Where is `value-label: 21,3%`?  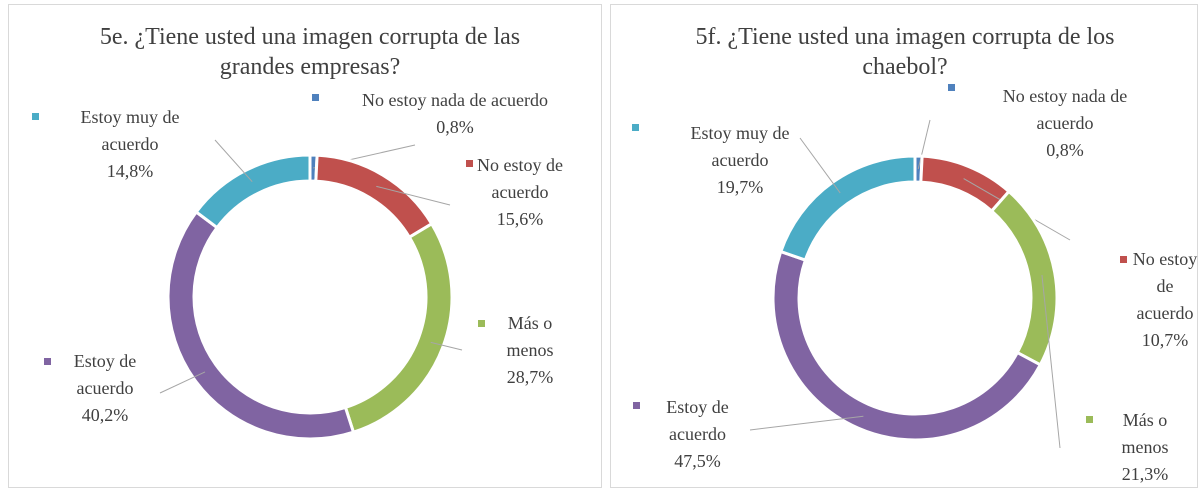 value-label: 21,3% is located at coordinates (1145, 474).